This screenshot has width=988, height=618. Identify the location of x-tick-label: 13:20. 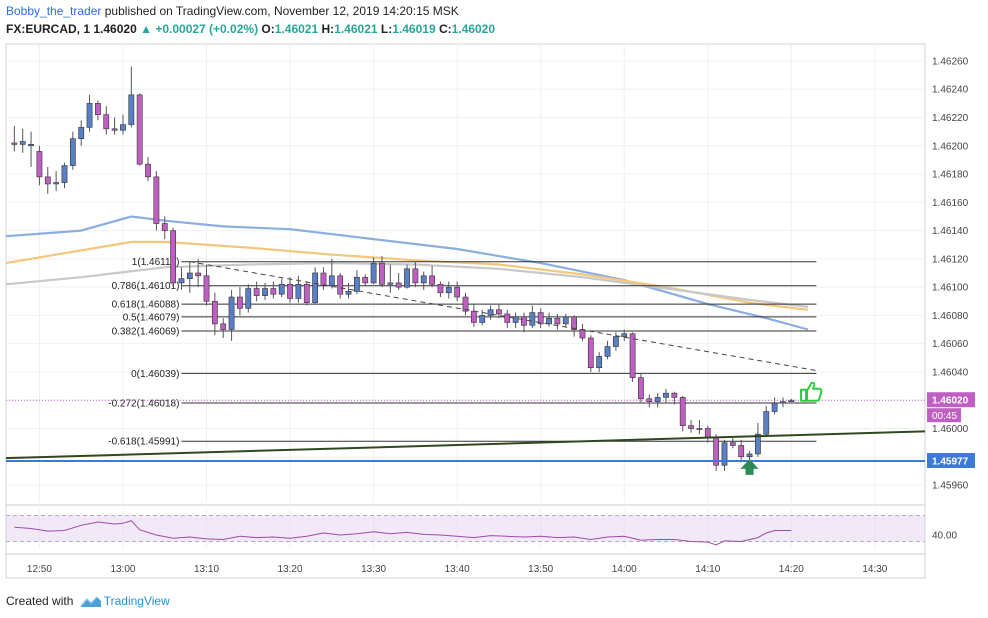
(290, 569).